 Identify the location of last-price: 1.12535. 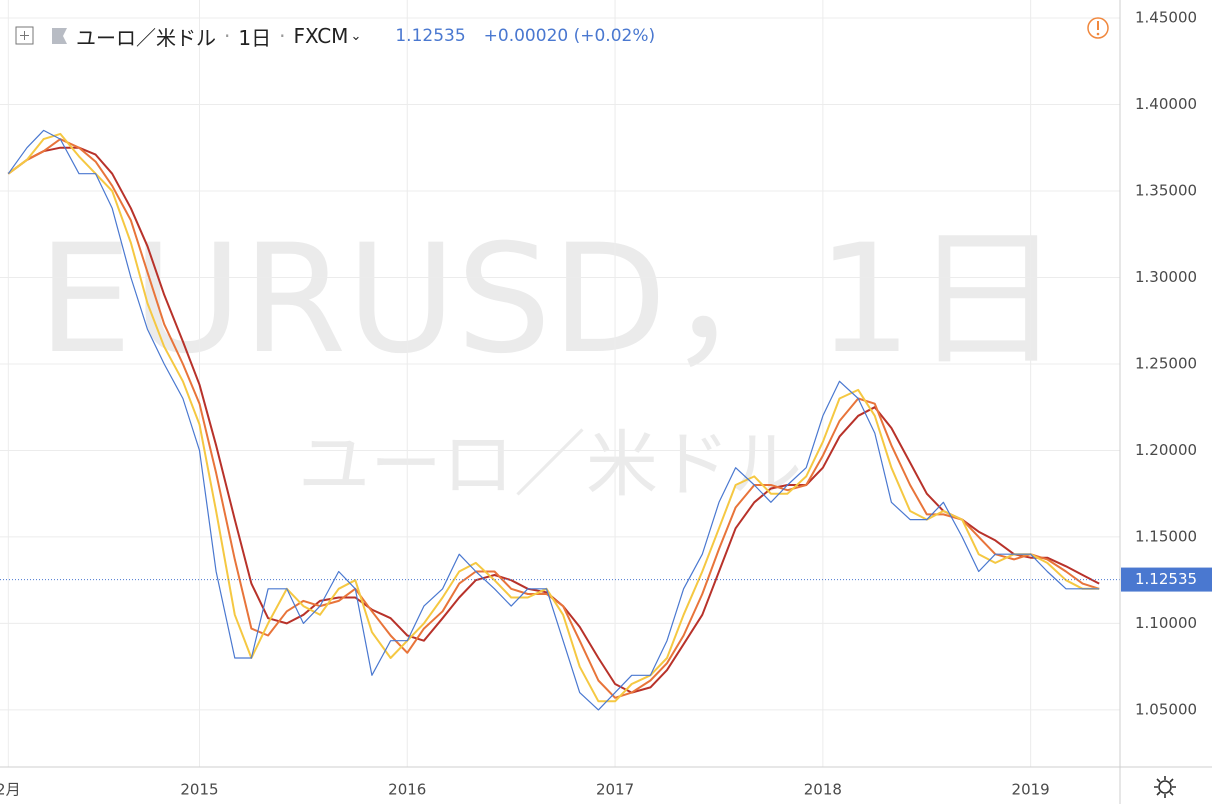
(430, 36).